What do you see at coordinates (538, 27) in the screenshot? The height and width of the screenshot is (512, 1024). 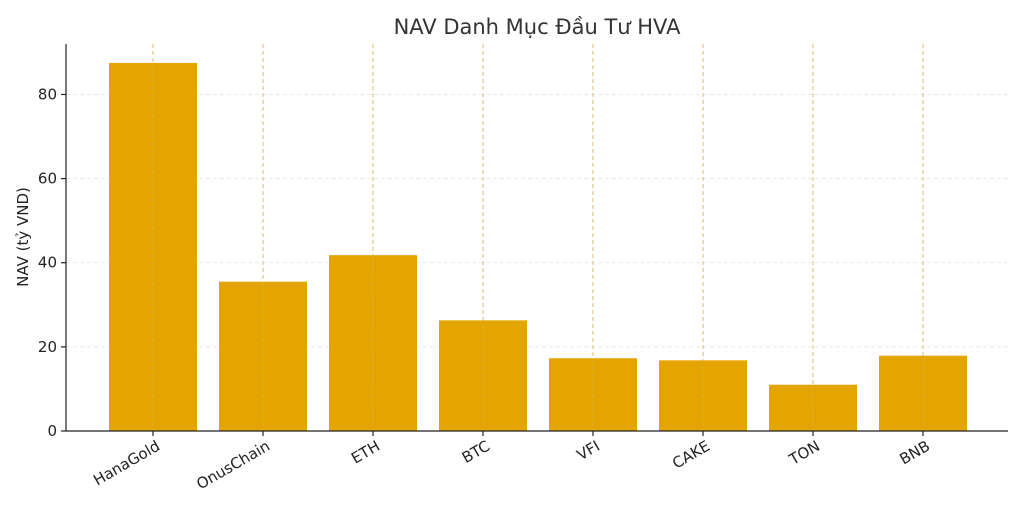 I see `chart-title: NAV Danh Mục Đầu Tư HVA` at bounding box center [538, 27].